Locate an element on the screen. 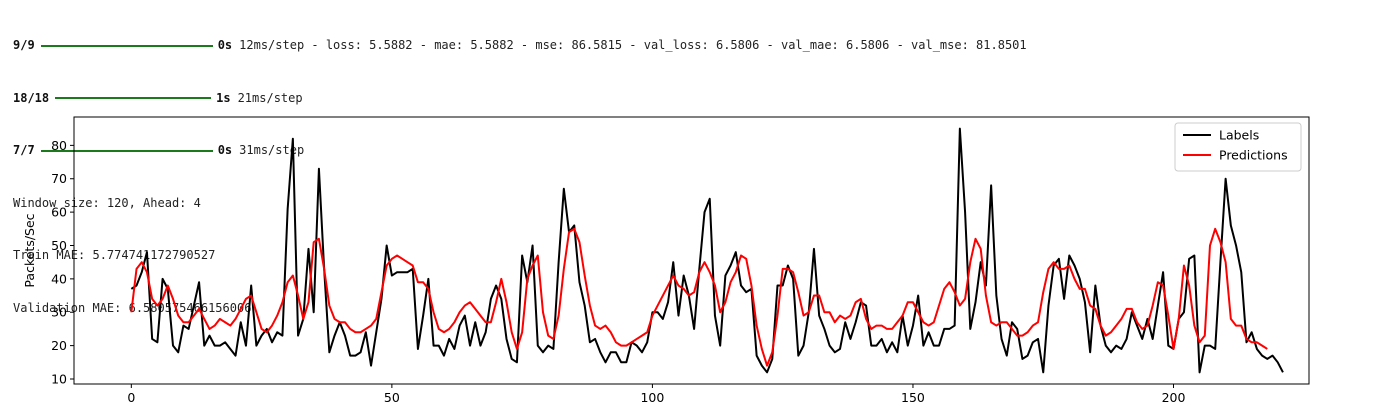  training-log-line-3: 7/7 0s 31ms/step is located at coordinates (520, 151).